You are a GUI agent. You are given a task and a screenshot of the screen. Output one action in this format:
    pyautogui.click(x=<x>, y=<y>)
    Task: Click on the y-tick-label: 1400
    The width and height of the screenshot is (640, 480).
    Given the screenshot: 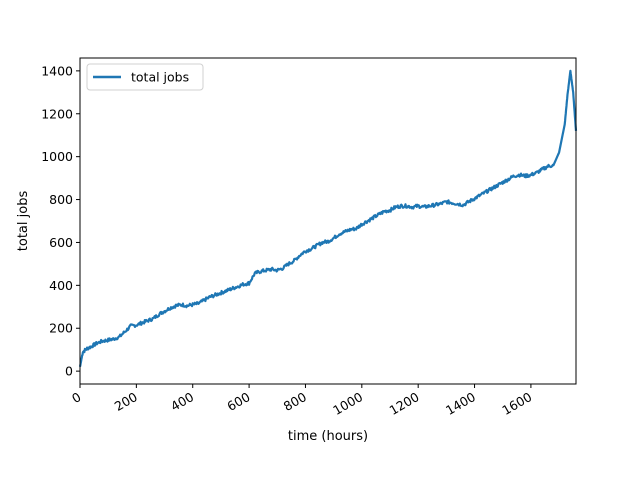 What is the action you would take?
    pyautogui.click(x=57, y=70)
    